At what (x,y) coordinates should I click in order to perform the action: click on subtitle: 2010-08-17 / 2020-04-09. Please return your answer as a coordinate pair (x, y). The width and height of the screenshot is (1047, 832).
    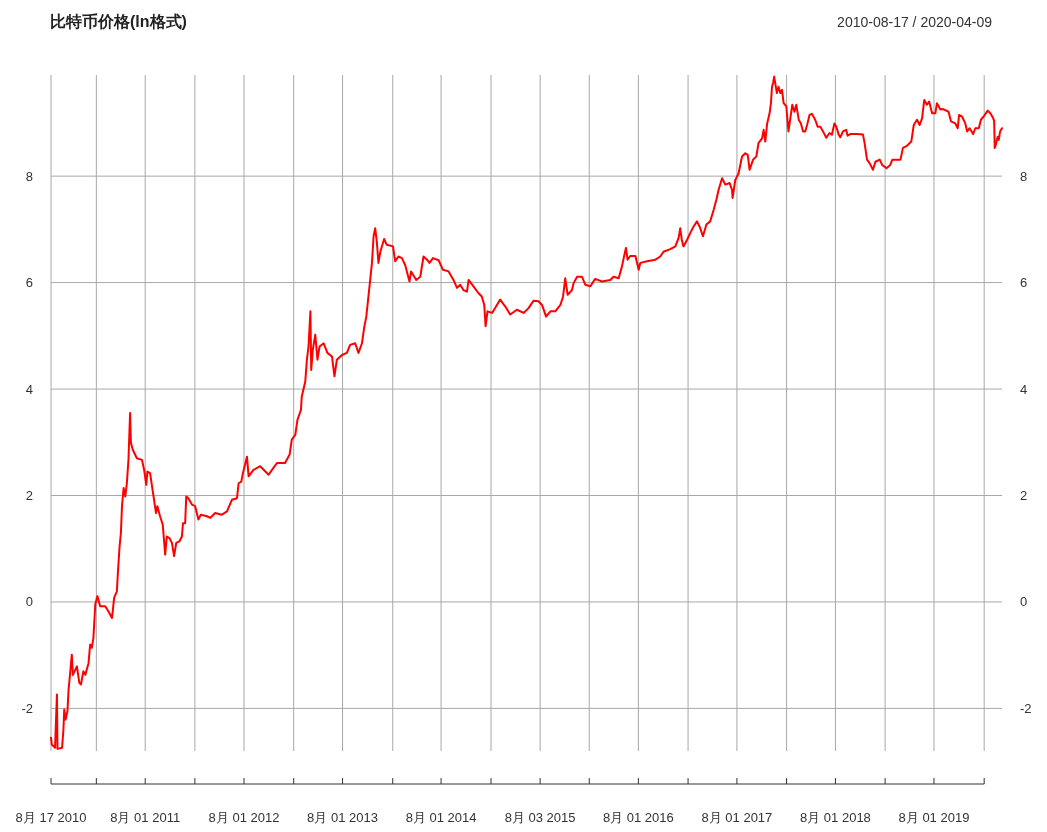
    Looking at the image, I should click on (914, 22).